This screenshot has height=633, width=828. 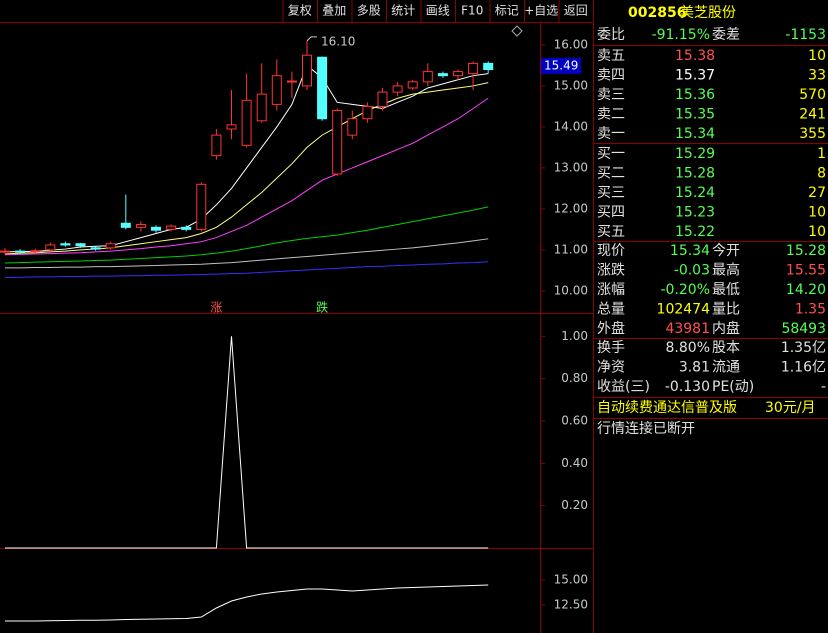 I want to click on field-label: 换手, so click(x=611, y=347).